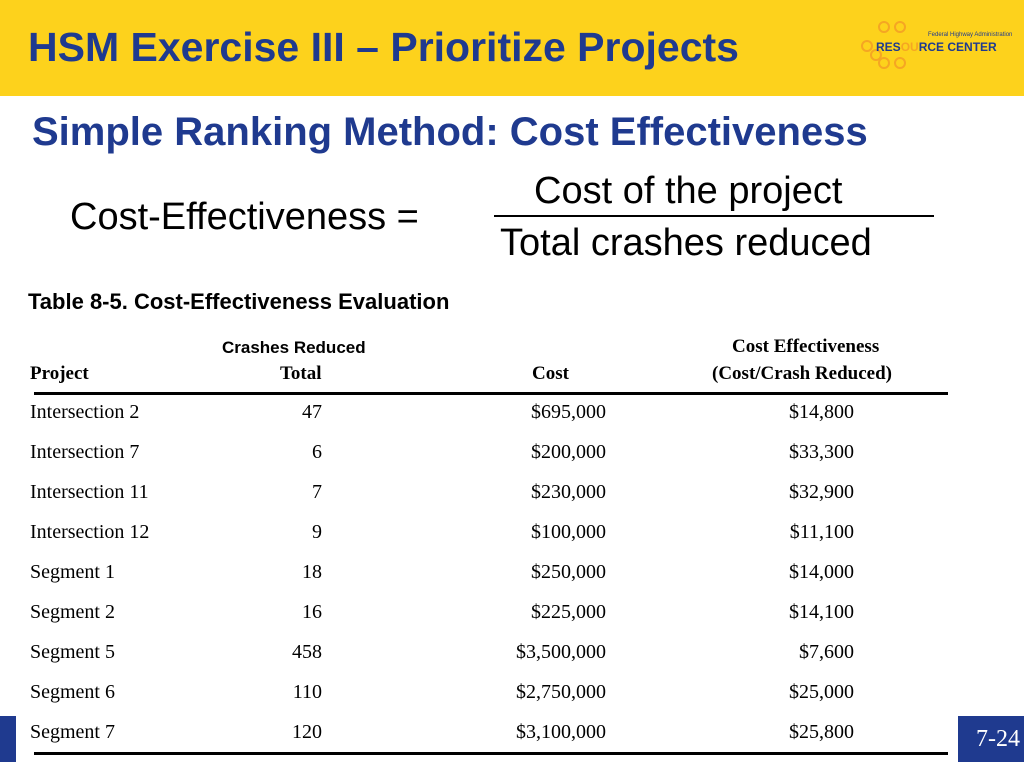 The width and height of the screenshot is (1024, 768). Describe the element at coordinates (244, 217) in the screenshot. I see `formula-label: Cost-Effectiveness =` at that location.